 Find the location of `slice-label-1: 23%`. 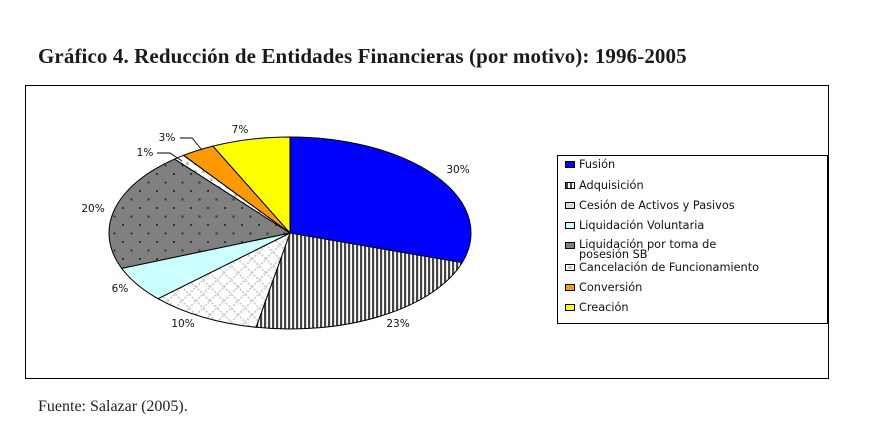

slice-label-1: 23% is located at coordinates (397, 324).